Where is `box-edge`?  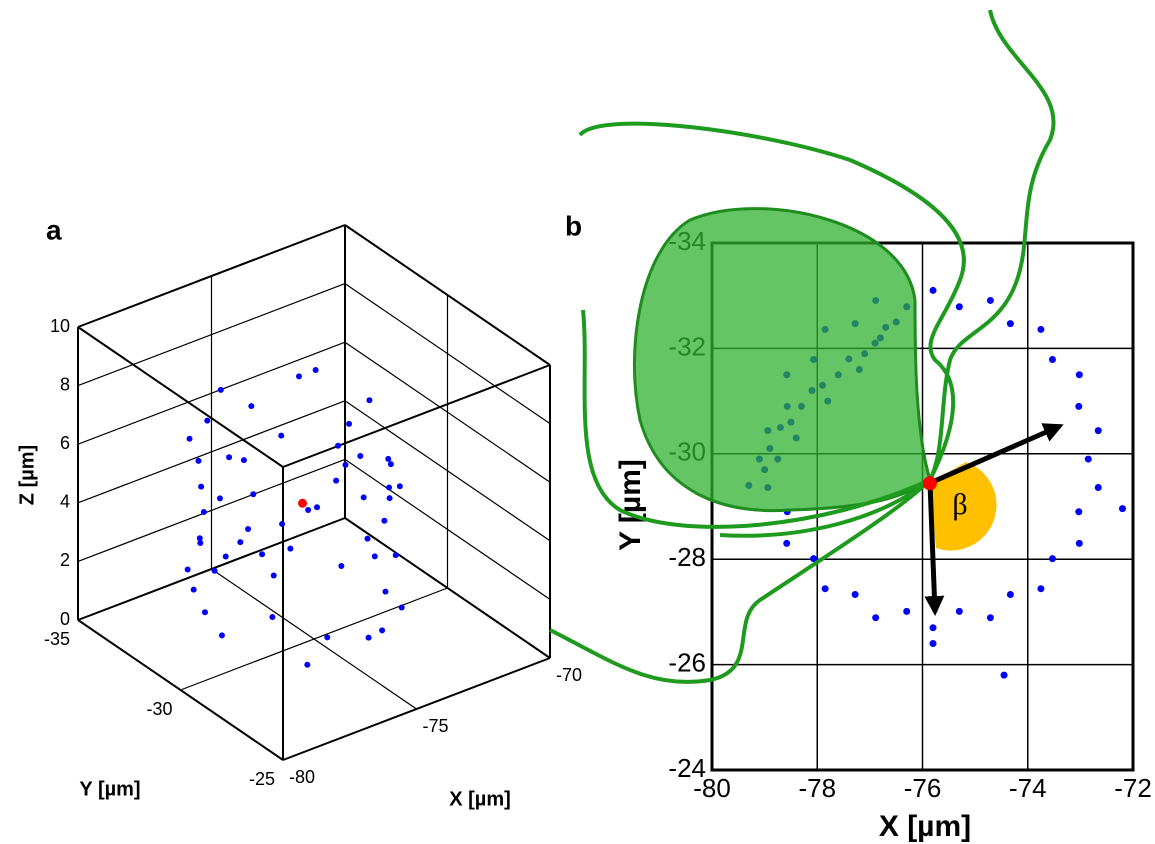 box-edge is located at coordinates (180, 397).